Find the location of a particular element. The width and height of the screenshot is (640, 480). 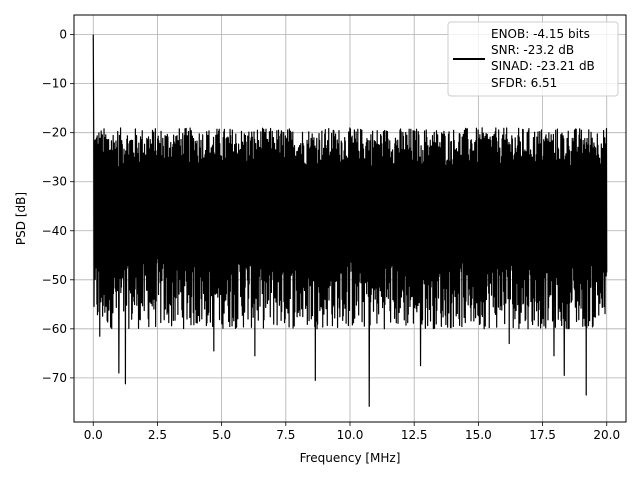

y-tick-label: −70 is located at coordinates (54, 378).